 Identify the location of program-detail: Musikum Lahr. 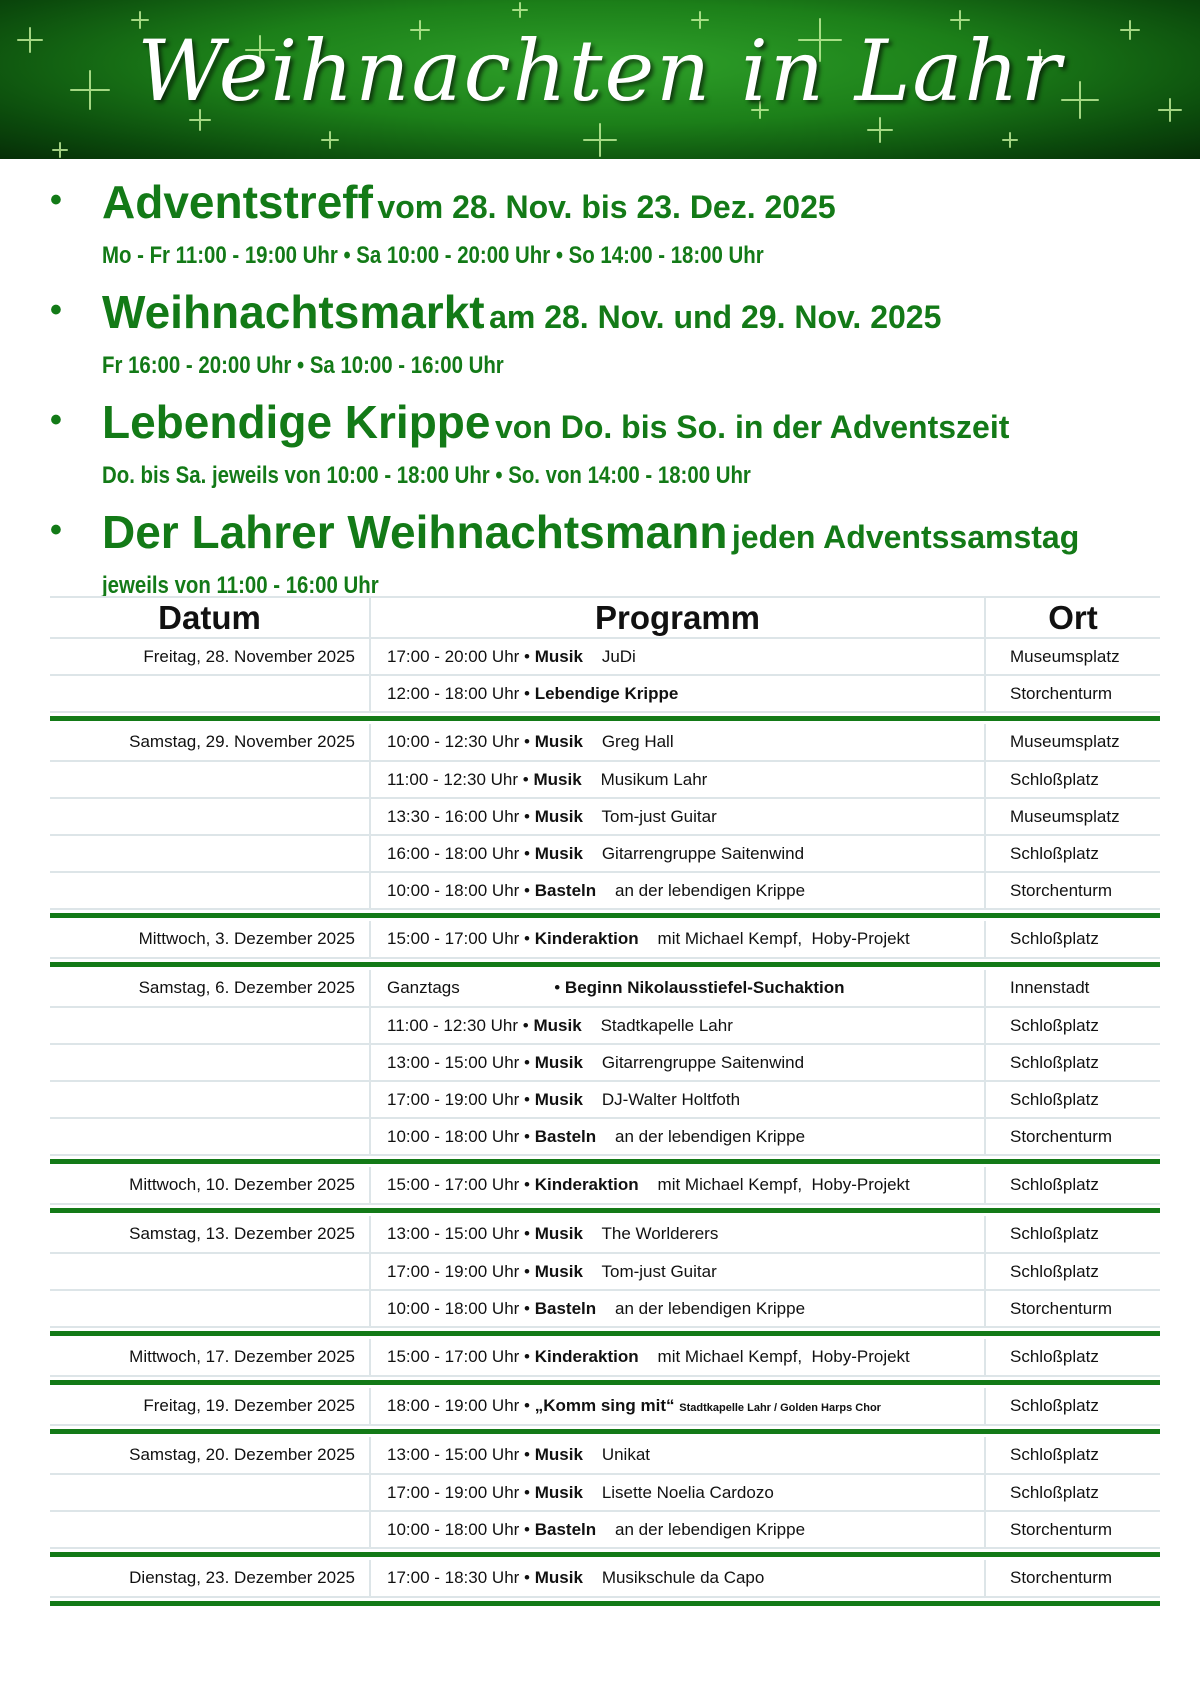
(654, 779).